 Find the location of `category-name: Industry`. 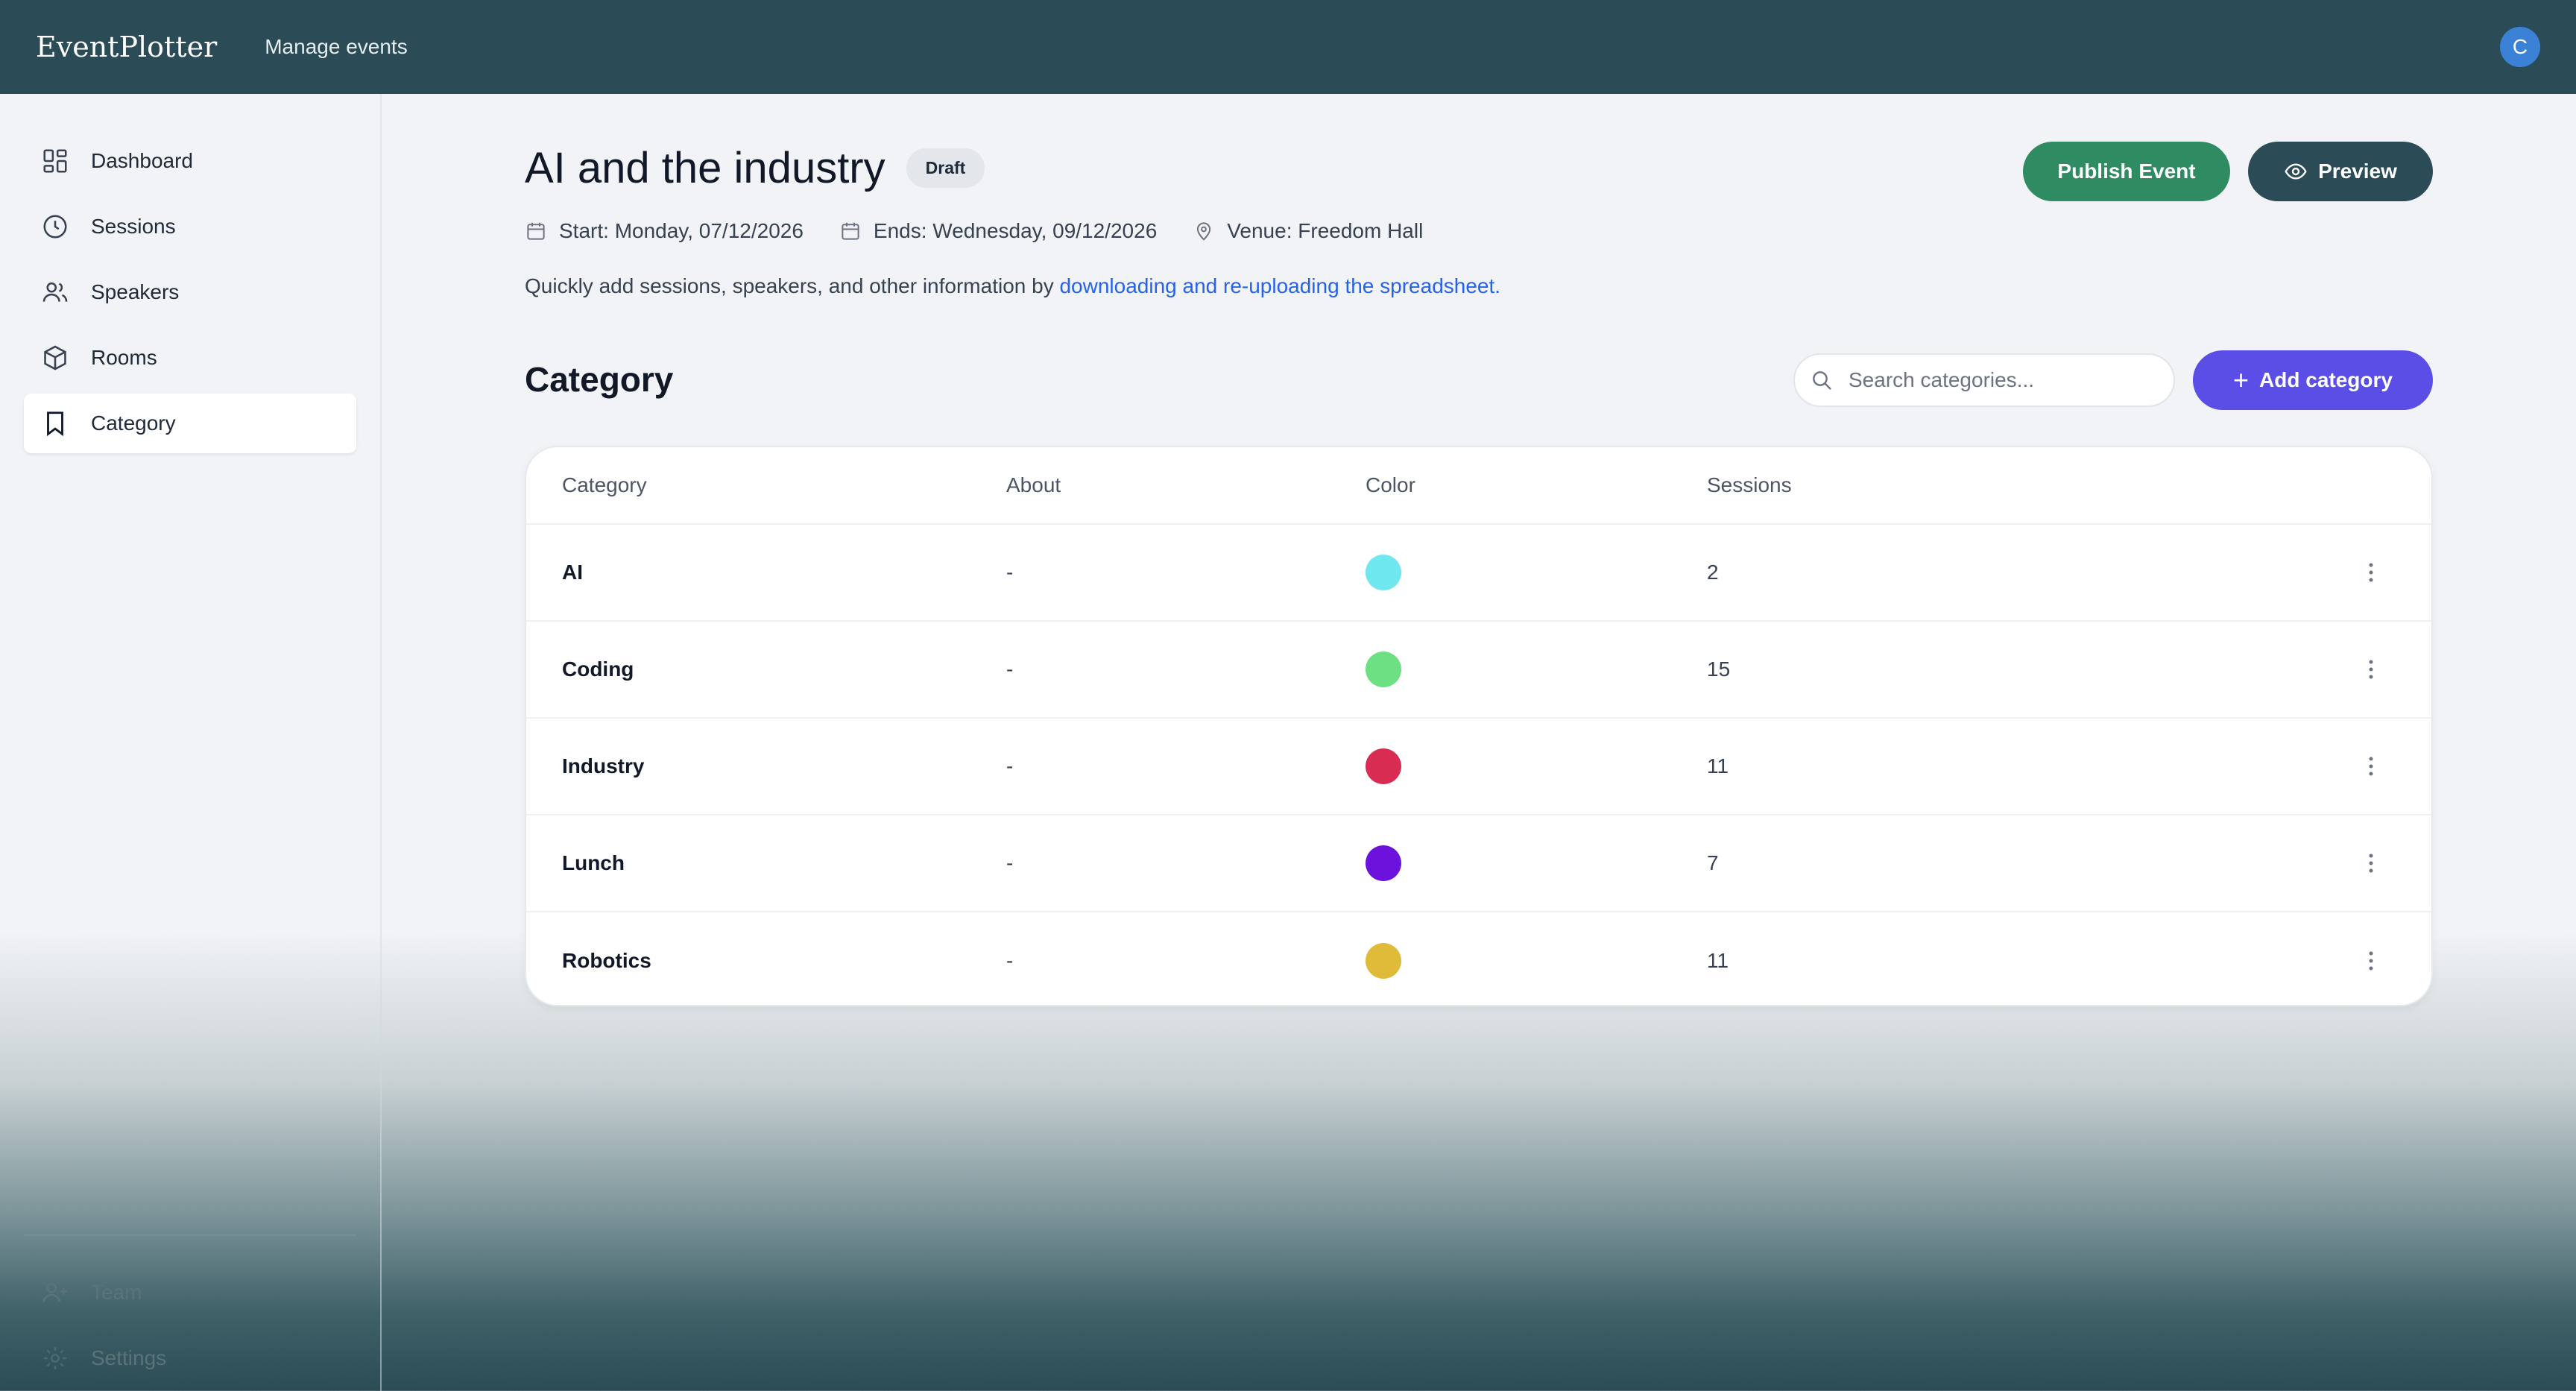

category-name: Industry is located at coordinates (603, 765).